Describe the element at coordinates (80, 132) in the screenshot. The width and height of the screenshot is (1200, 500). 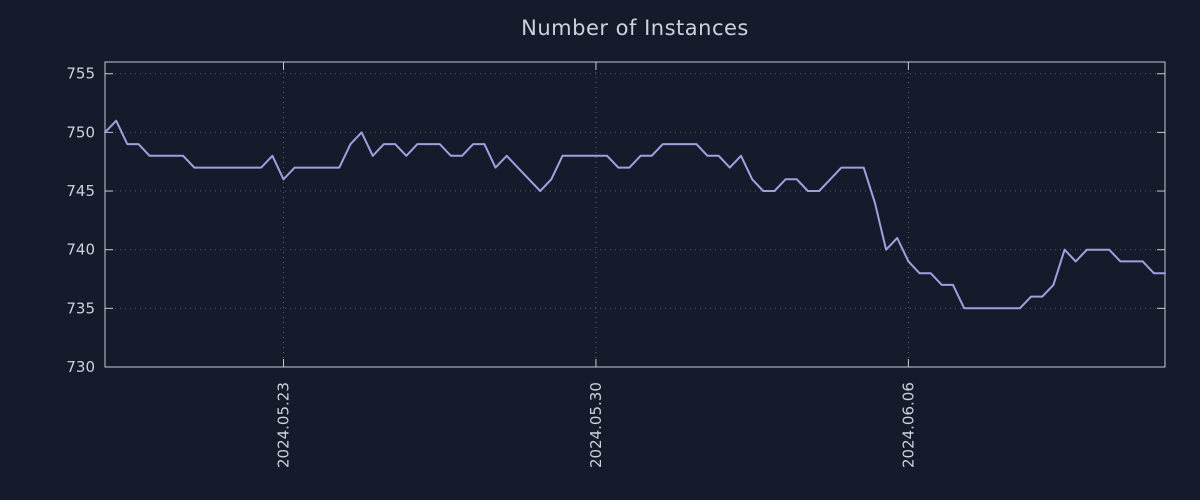
I see `y-tick-label: 750` at that location.